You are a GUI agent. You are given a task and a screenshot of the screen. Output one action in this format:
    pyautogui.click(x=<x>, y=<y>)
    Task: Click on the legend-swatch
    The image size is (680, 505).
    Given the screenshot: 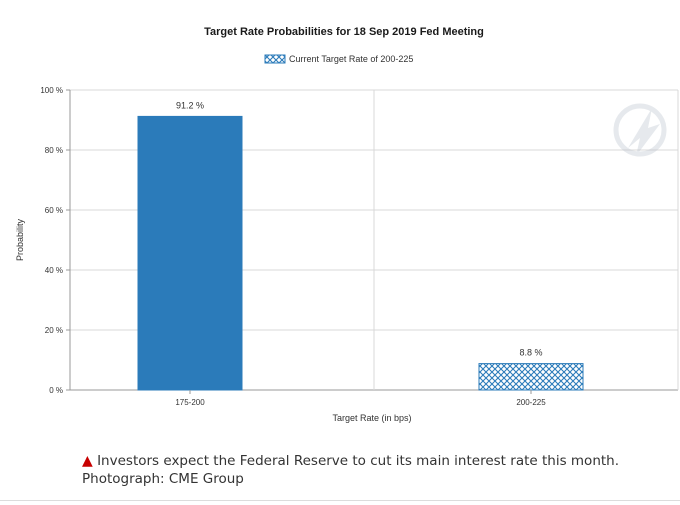 What is the action you would take?
    pyautogui.click(x=275, y=59)
    